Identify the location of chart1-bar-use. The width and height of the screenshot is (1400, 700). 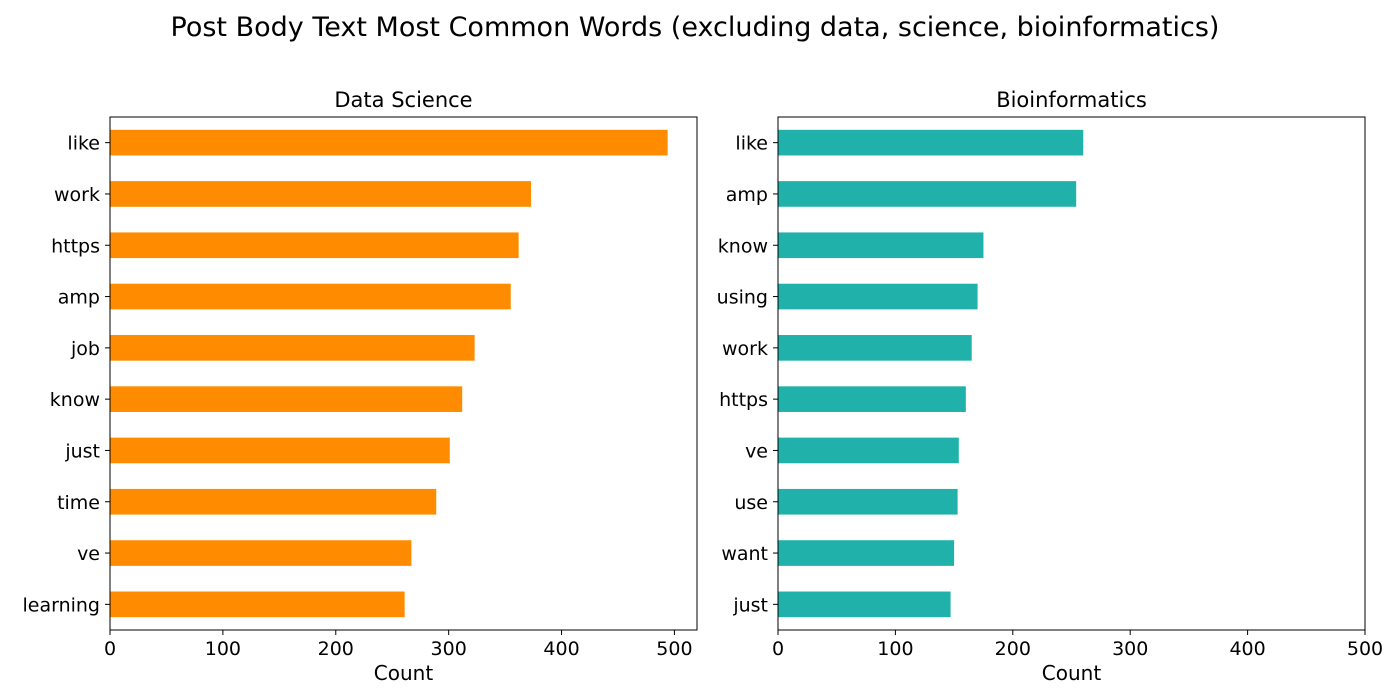
(868, 501).